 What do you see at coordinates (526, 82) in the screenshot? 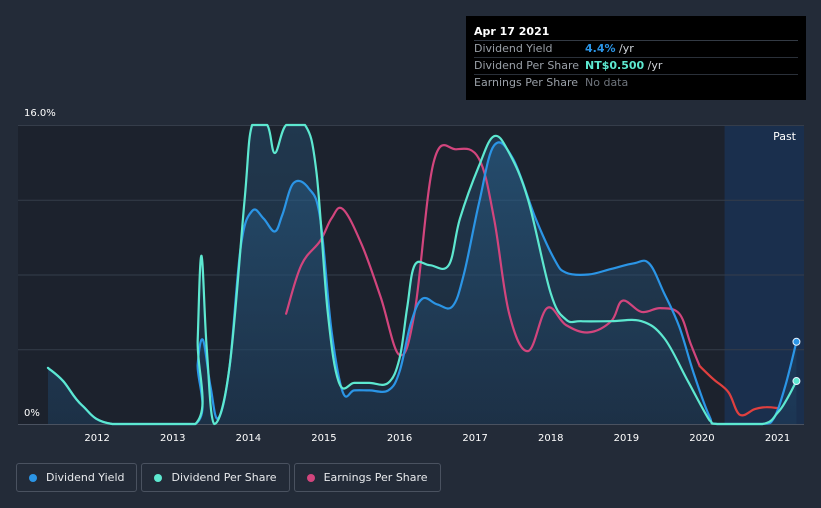
I see `tooltip-label: Earnings Per Share` at bounding box center [526, 82].